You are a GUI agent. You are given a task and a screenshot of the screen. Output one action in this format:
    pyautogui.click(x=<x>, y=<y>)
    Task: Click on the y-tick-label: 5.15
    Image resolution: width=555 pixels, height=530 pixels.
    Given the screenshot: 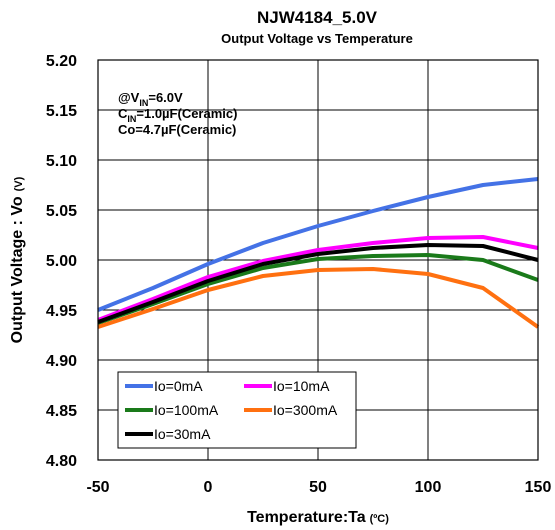 What is the action you would take?
    pyautogui.click(x=61, y=111)
    